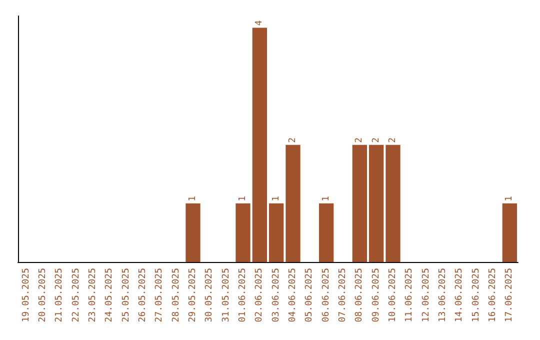  What do you see at coordinates (393, 295) in the screenshot?
I see `x-tick-label: 10.06.2025` at bounding box center [393, 295].